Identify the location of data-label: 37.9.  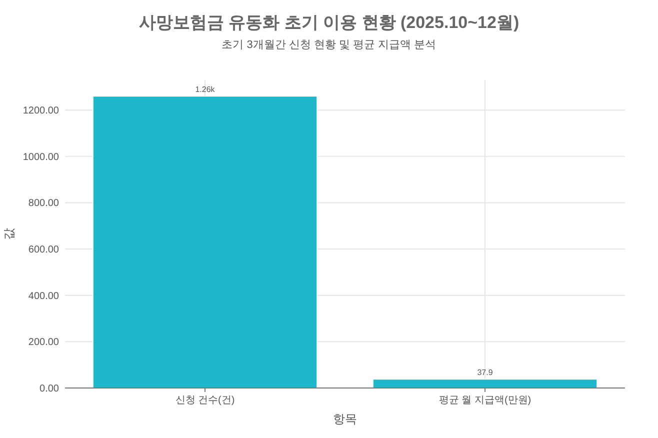
(485, 373).